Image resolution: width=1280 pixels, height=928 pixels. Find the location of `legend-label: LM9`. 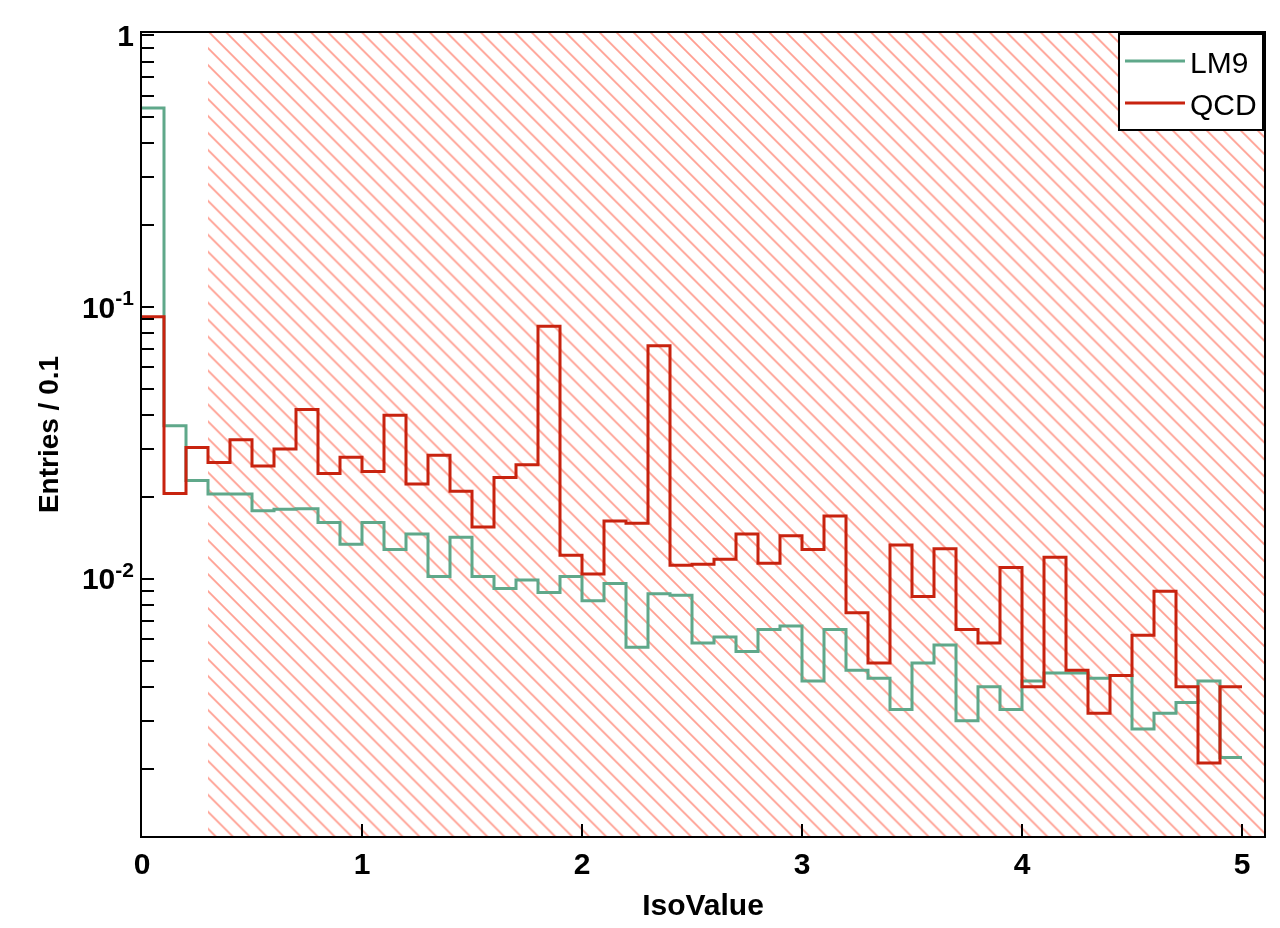

legend-label: LM9 is located at coordinates (1219, 62).